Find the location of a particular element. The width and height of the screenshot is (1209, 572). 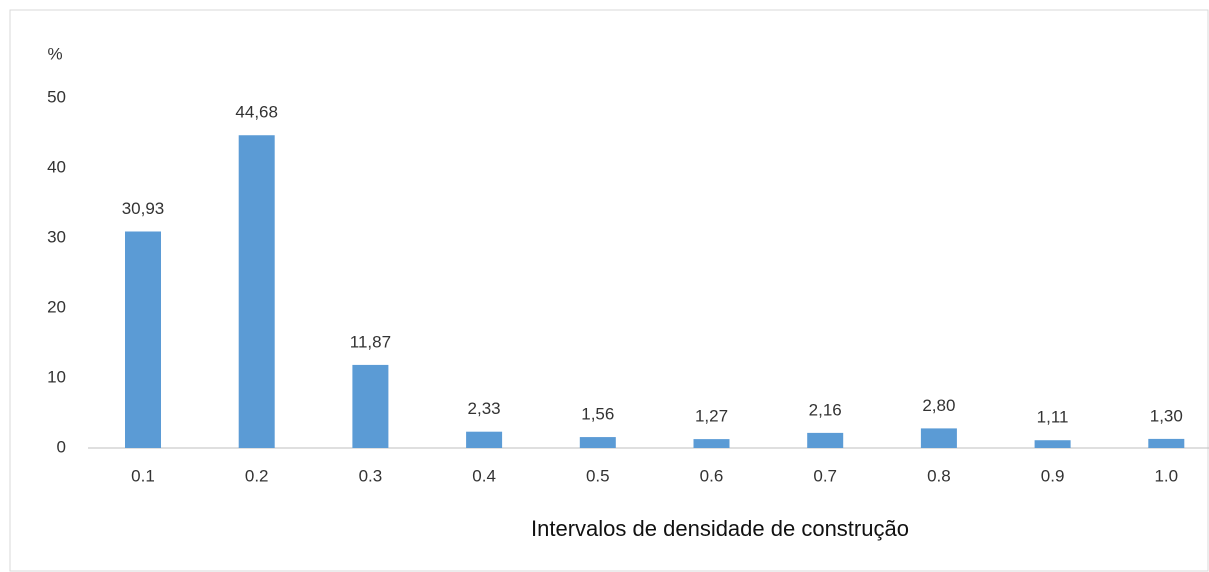

x-tick-label: 0.8 is located at coordinates (939, 475).